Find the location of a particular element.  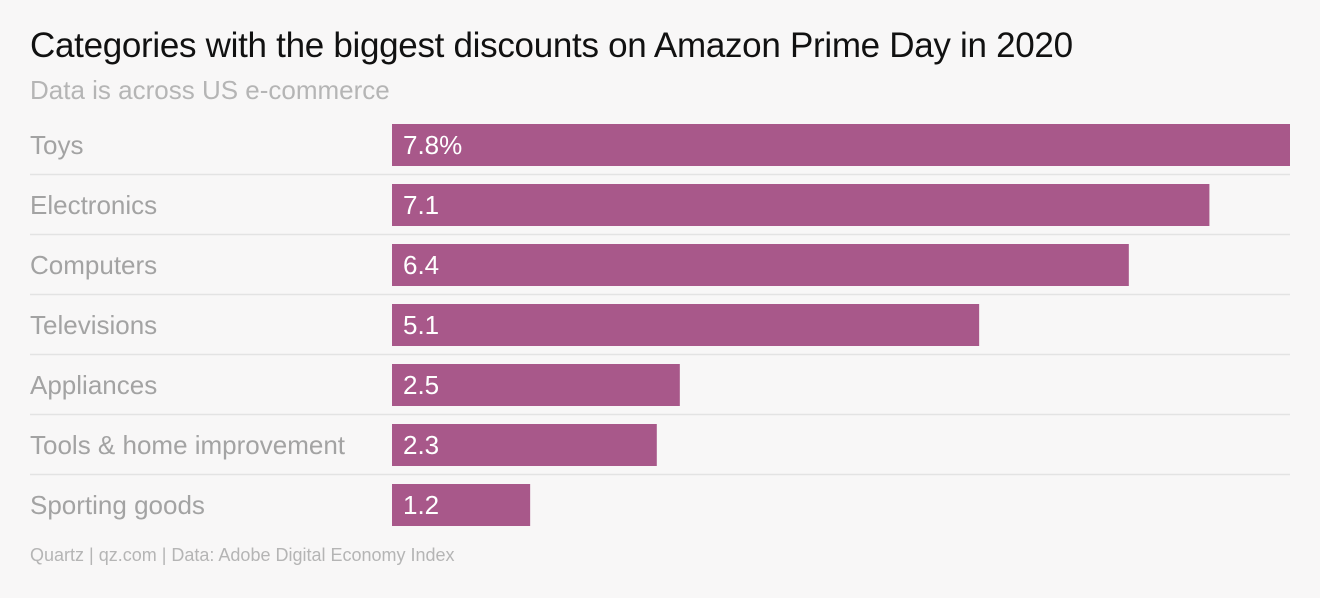

category-label: Sporting goods is located at coordinates (117, 505).